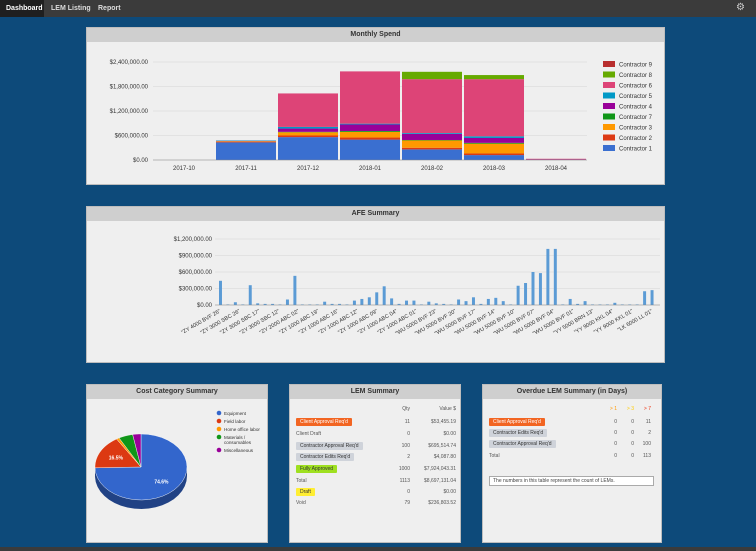 The width and height of the screenshot is (756, 551). I want to click on overdue-status-label: Contractor Approval Req'd, so click(522, 444).